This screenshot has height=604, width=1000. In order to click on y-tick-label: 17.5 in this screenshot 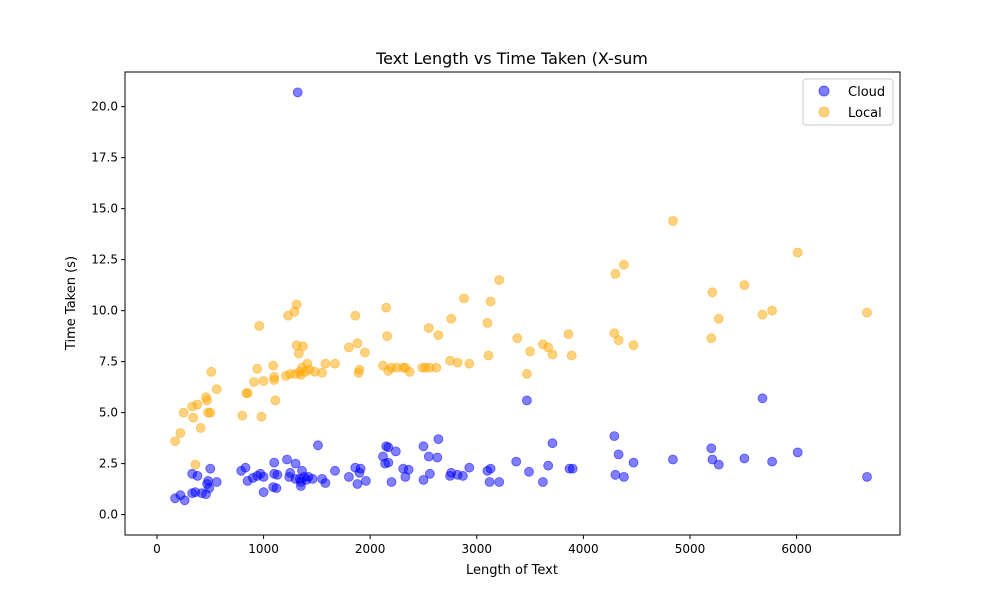, I will do `click(104, 158)`.